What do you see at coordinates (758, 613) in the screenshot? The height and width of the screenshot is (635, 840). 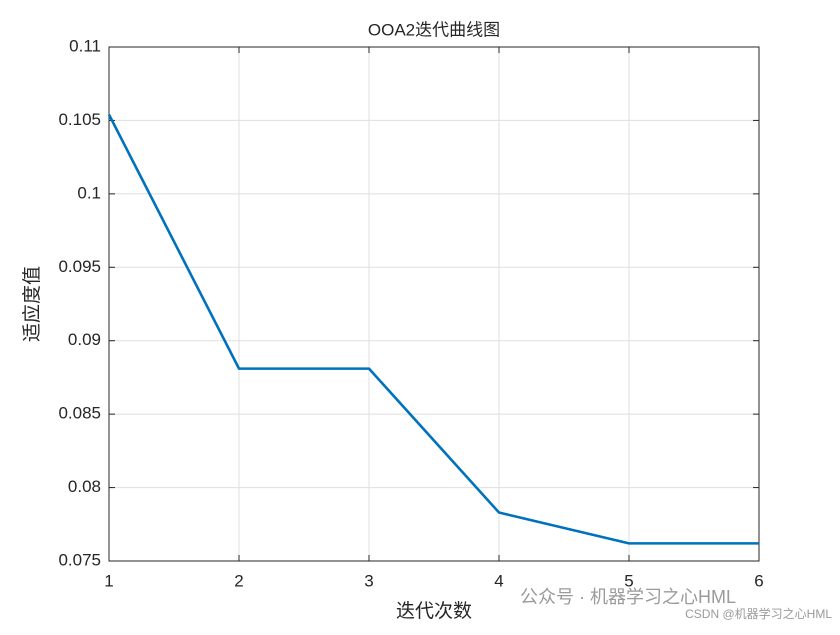 I see `watermark: CSDN @机器学习之心HML` at bounding box center [758, 613].